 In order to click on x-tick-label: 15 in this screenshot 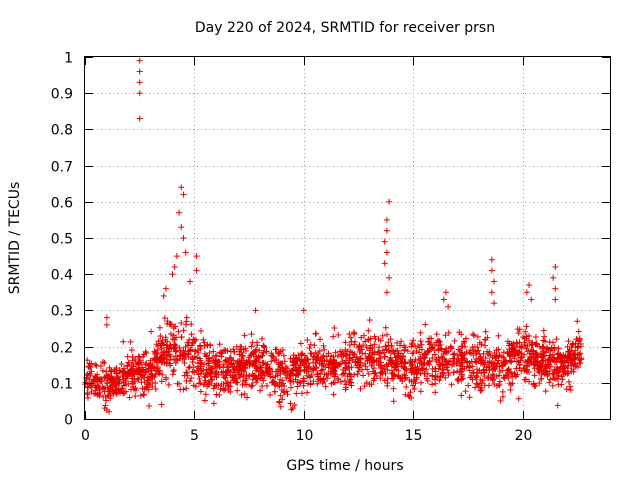, I will do `click(414, 436)`.